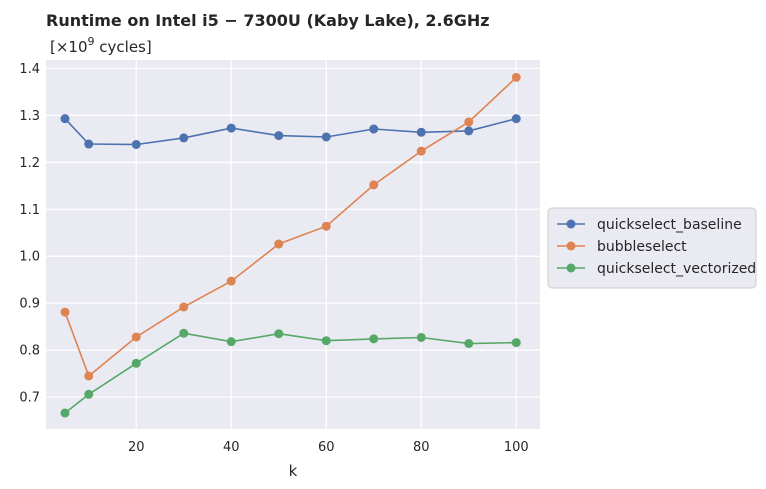 The width and height of the screenshot is (766, 489). I want to click on legend-box, so click(652, 248).